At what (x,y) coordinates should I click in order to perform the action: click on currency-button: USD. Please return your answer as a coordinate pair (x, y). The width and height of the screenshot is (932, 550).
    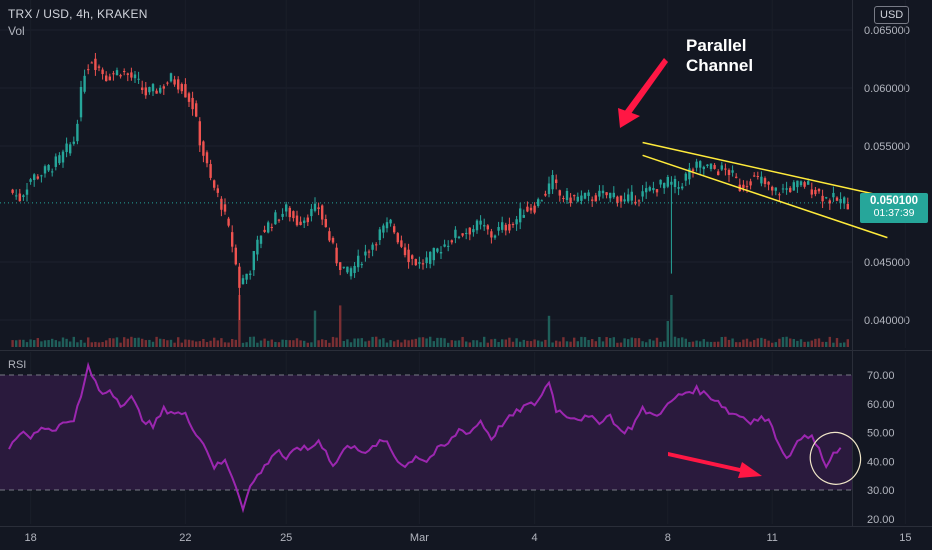
    Looking at the image, I should click on (892, 15).